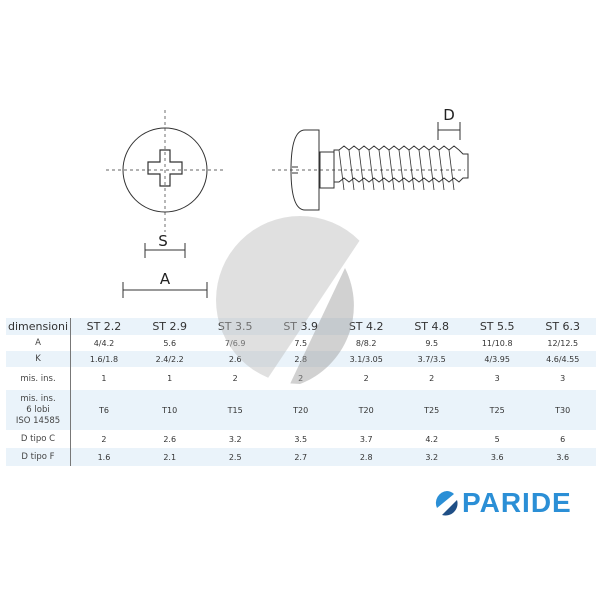 This screenshot has width=600, height=600. I want to click on row-label-line: 6 lobi, so click(38, 409).